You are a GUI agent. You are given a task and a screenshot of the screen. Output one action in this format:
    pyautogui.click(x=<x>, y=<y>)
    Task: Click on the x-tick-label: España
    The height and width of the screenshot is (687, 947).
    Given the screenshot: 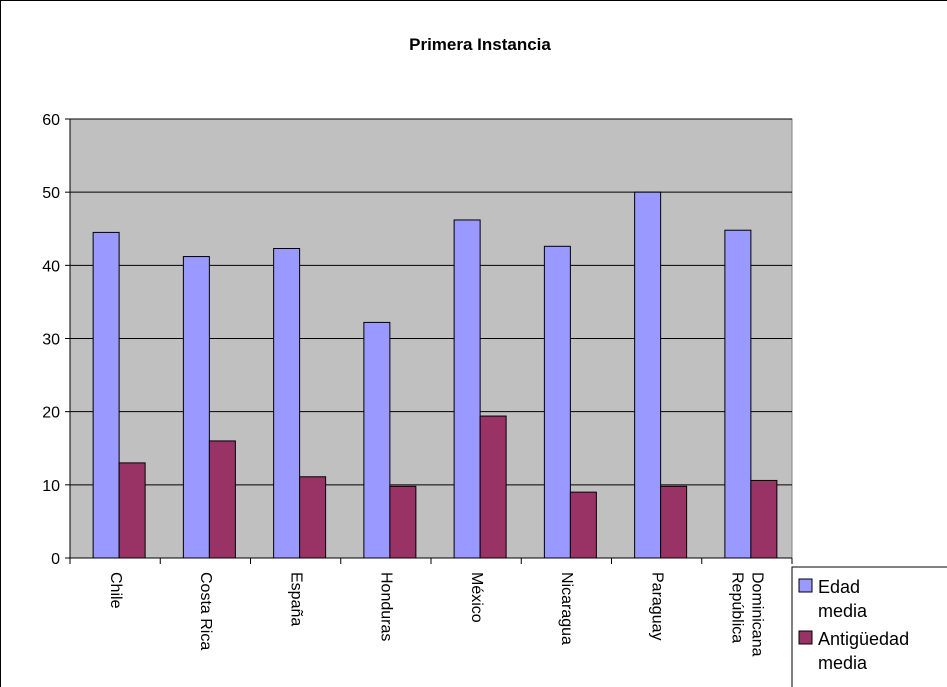 What is the action you would take?
    pyautogui.click(x=295, y=599)
    